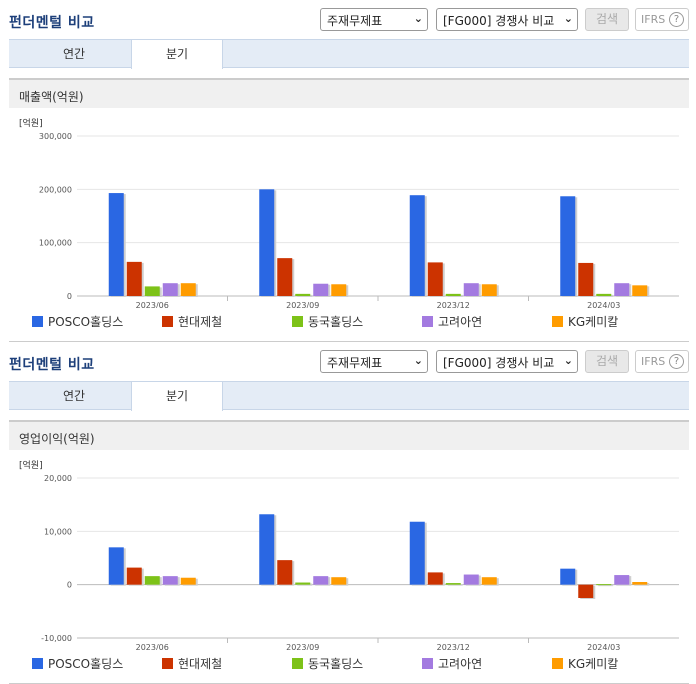  I want to click on legend-label: KG케미칼, so click(593, 322).